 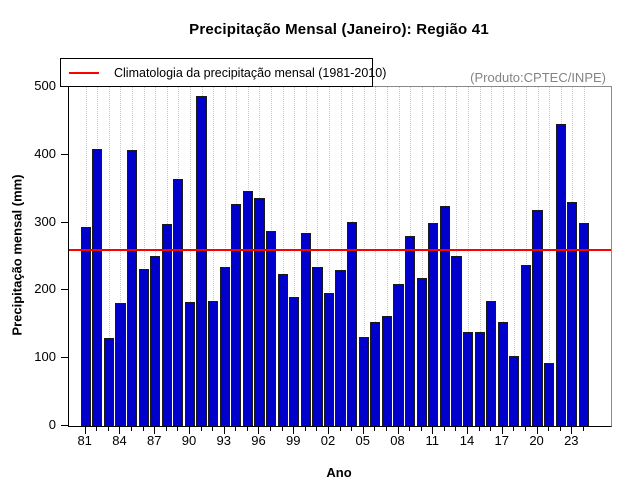 What do you see at coordinates (213, 363) in the screenshot?
I see `bar-1992` at bounding box center [213, 363].